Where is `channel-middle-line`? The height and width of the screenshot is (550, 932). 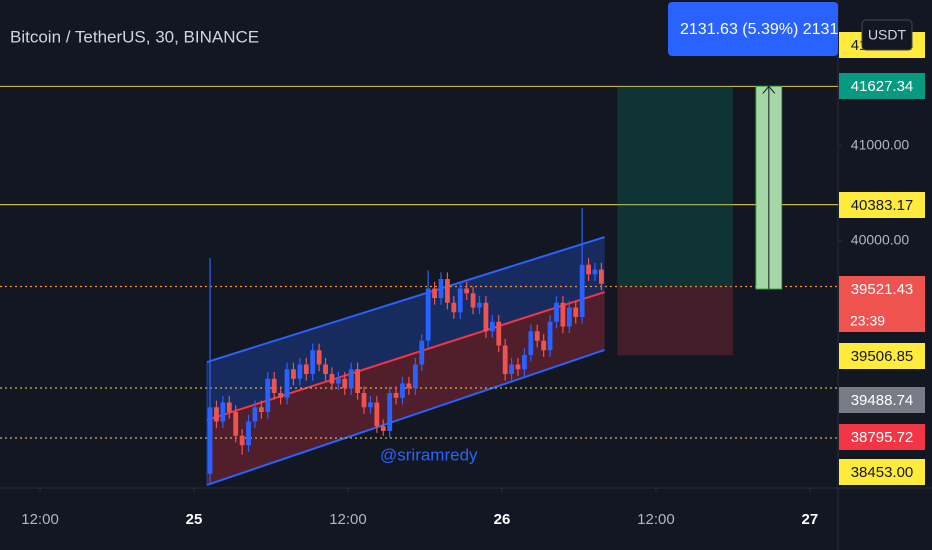 channel-middle-line is located at coordinates (405, 356).